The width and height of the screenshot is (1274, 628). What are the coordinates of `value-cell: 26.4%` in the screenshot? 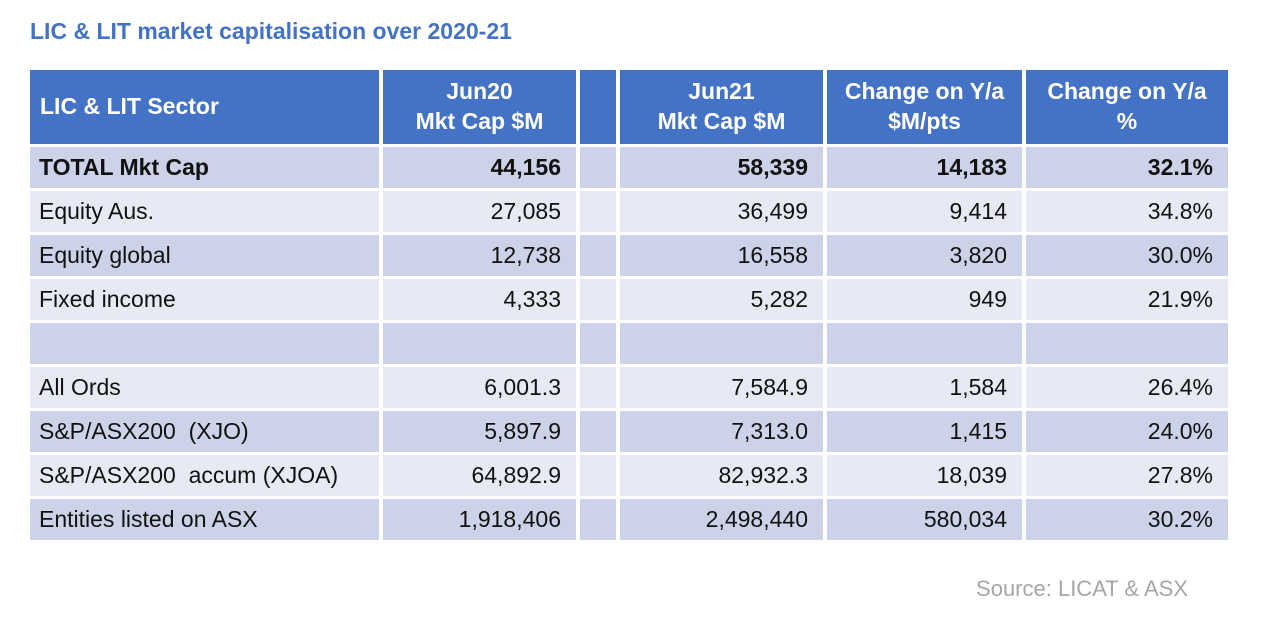 It's located at (1127, 387).